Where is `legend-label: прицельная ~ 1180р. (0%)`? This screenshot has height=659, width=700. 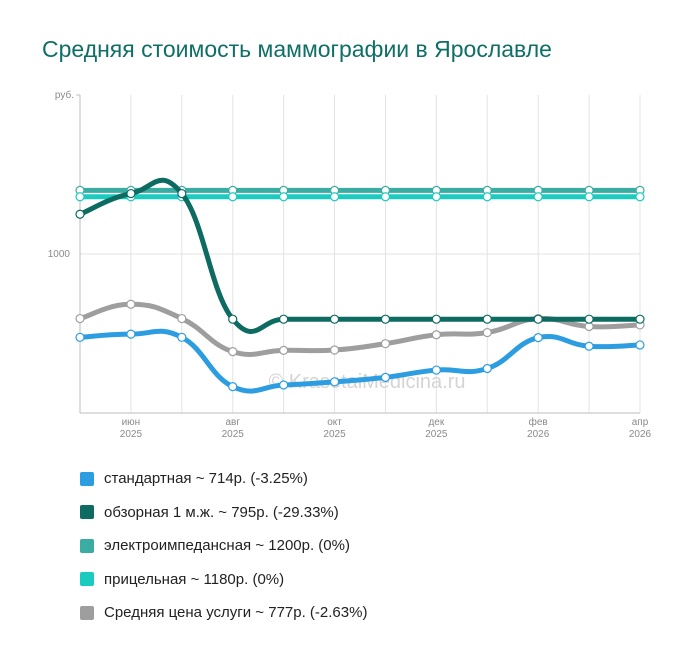 legend-label: прицельная ~ 1180р. (0%) is located at coordinates (194, 579).